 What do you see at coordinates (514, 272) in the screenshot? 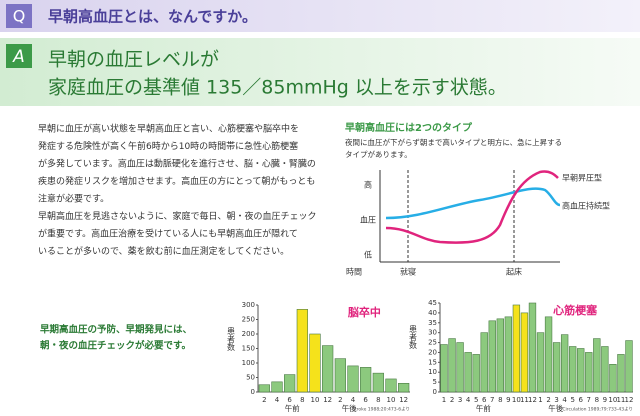
I see `x-label: 起床` at bounding box center [514, 272].